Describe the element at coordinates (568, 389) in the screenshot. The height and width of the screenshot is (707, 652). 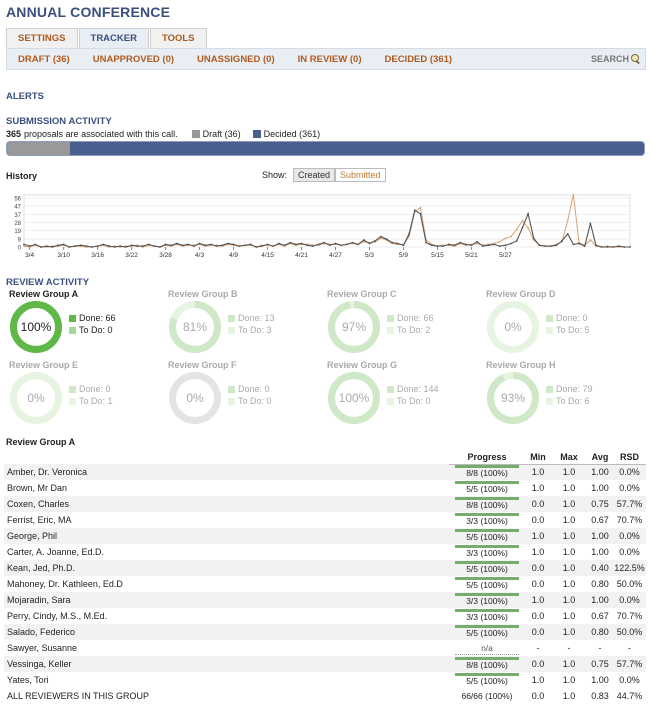
I see `done-prefix: Done:` at that location.